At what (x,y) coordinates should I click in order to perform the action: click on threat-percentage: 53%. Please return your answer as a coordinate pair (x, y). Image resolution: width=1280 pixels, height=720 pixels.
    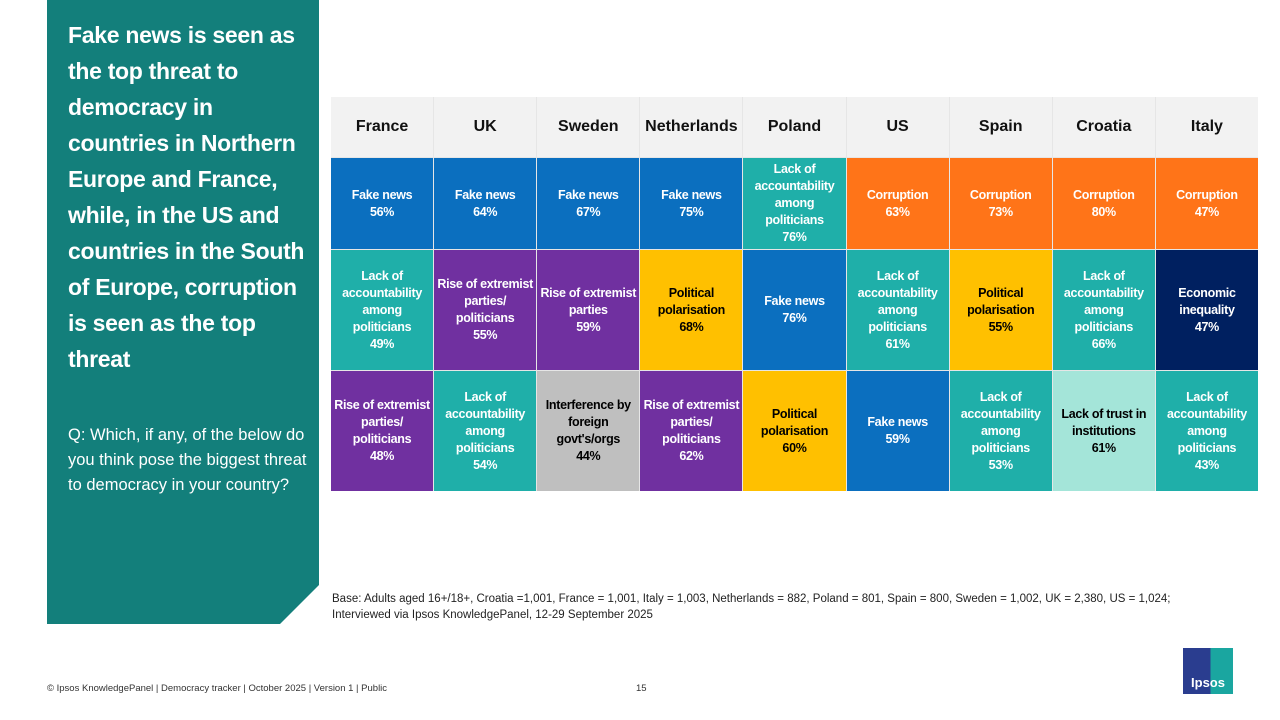
    Looking at the image, I should click on (1000, 464).